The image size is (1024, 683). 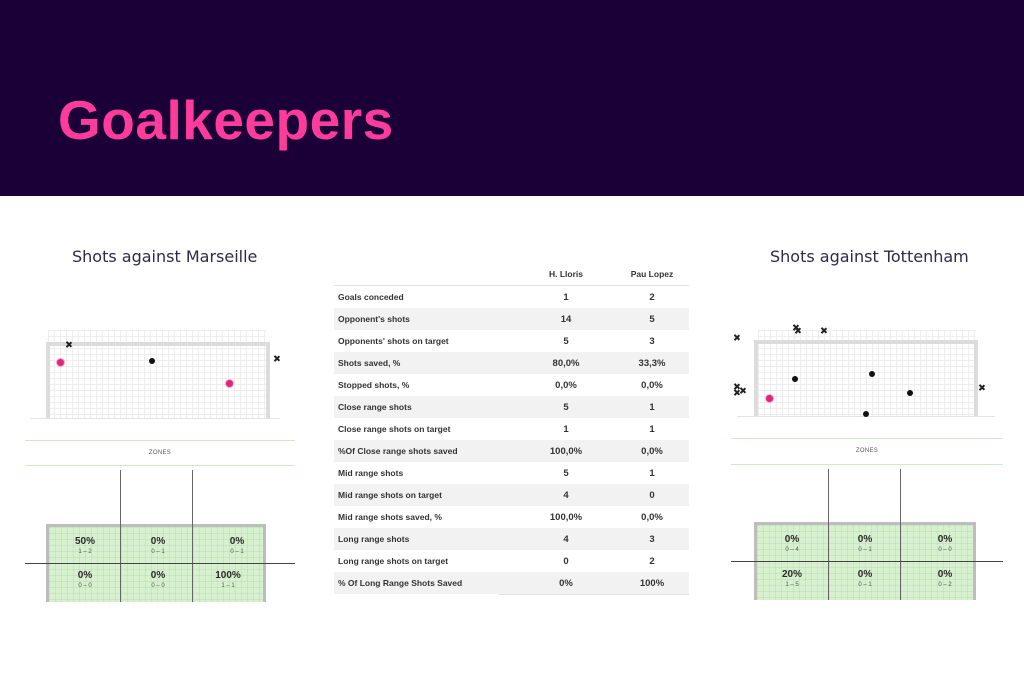 What do you see at coordinates (84, 545) in the screenshot?
I see `zone-cell: 50% 1 – 2` at bounding box center [84, 545].